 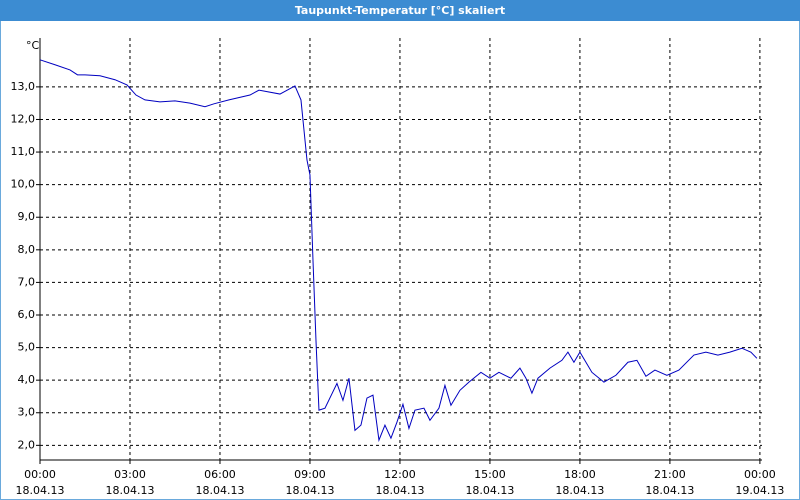 What do you see at coordinates (670, 474) in the screenshot?
I see `x-tick-label: 21:00` at bounding box center [670, 474].